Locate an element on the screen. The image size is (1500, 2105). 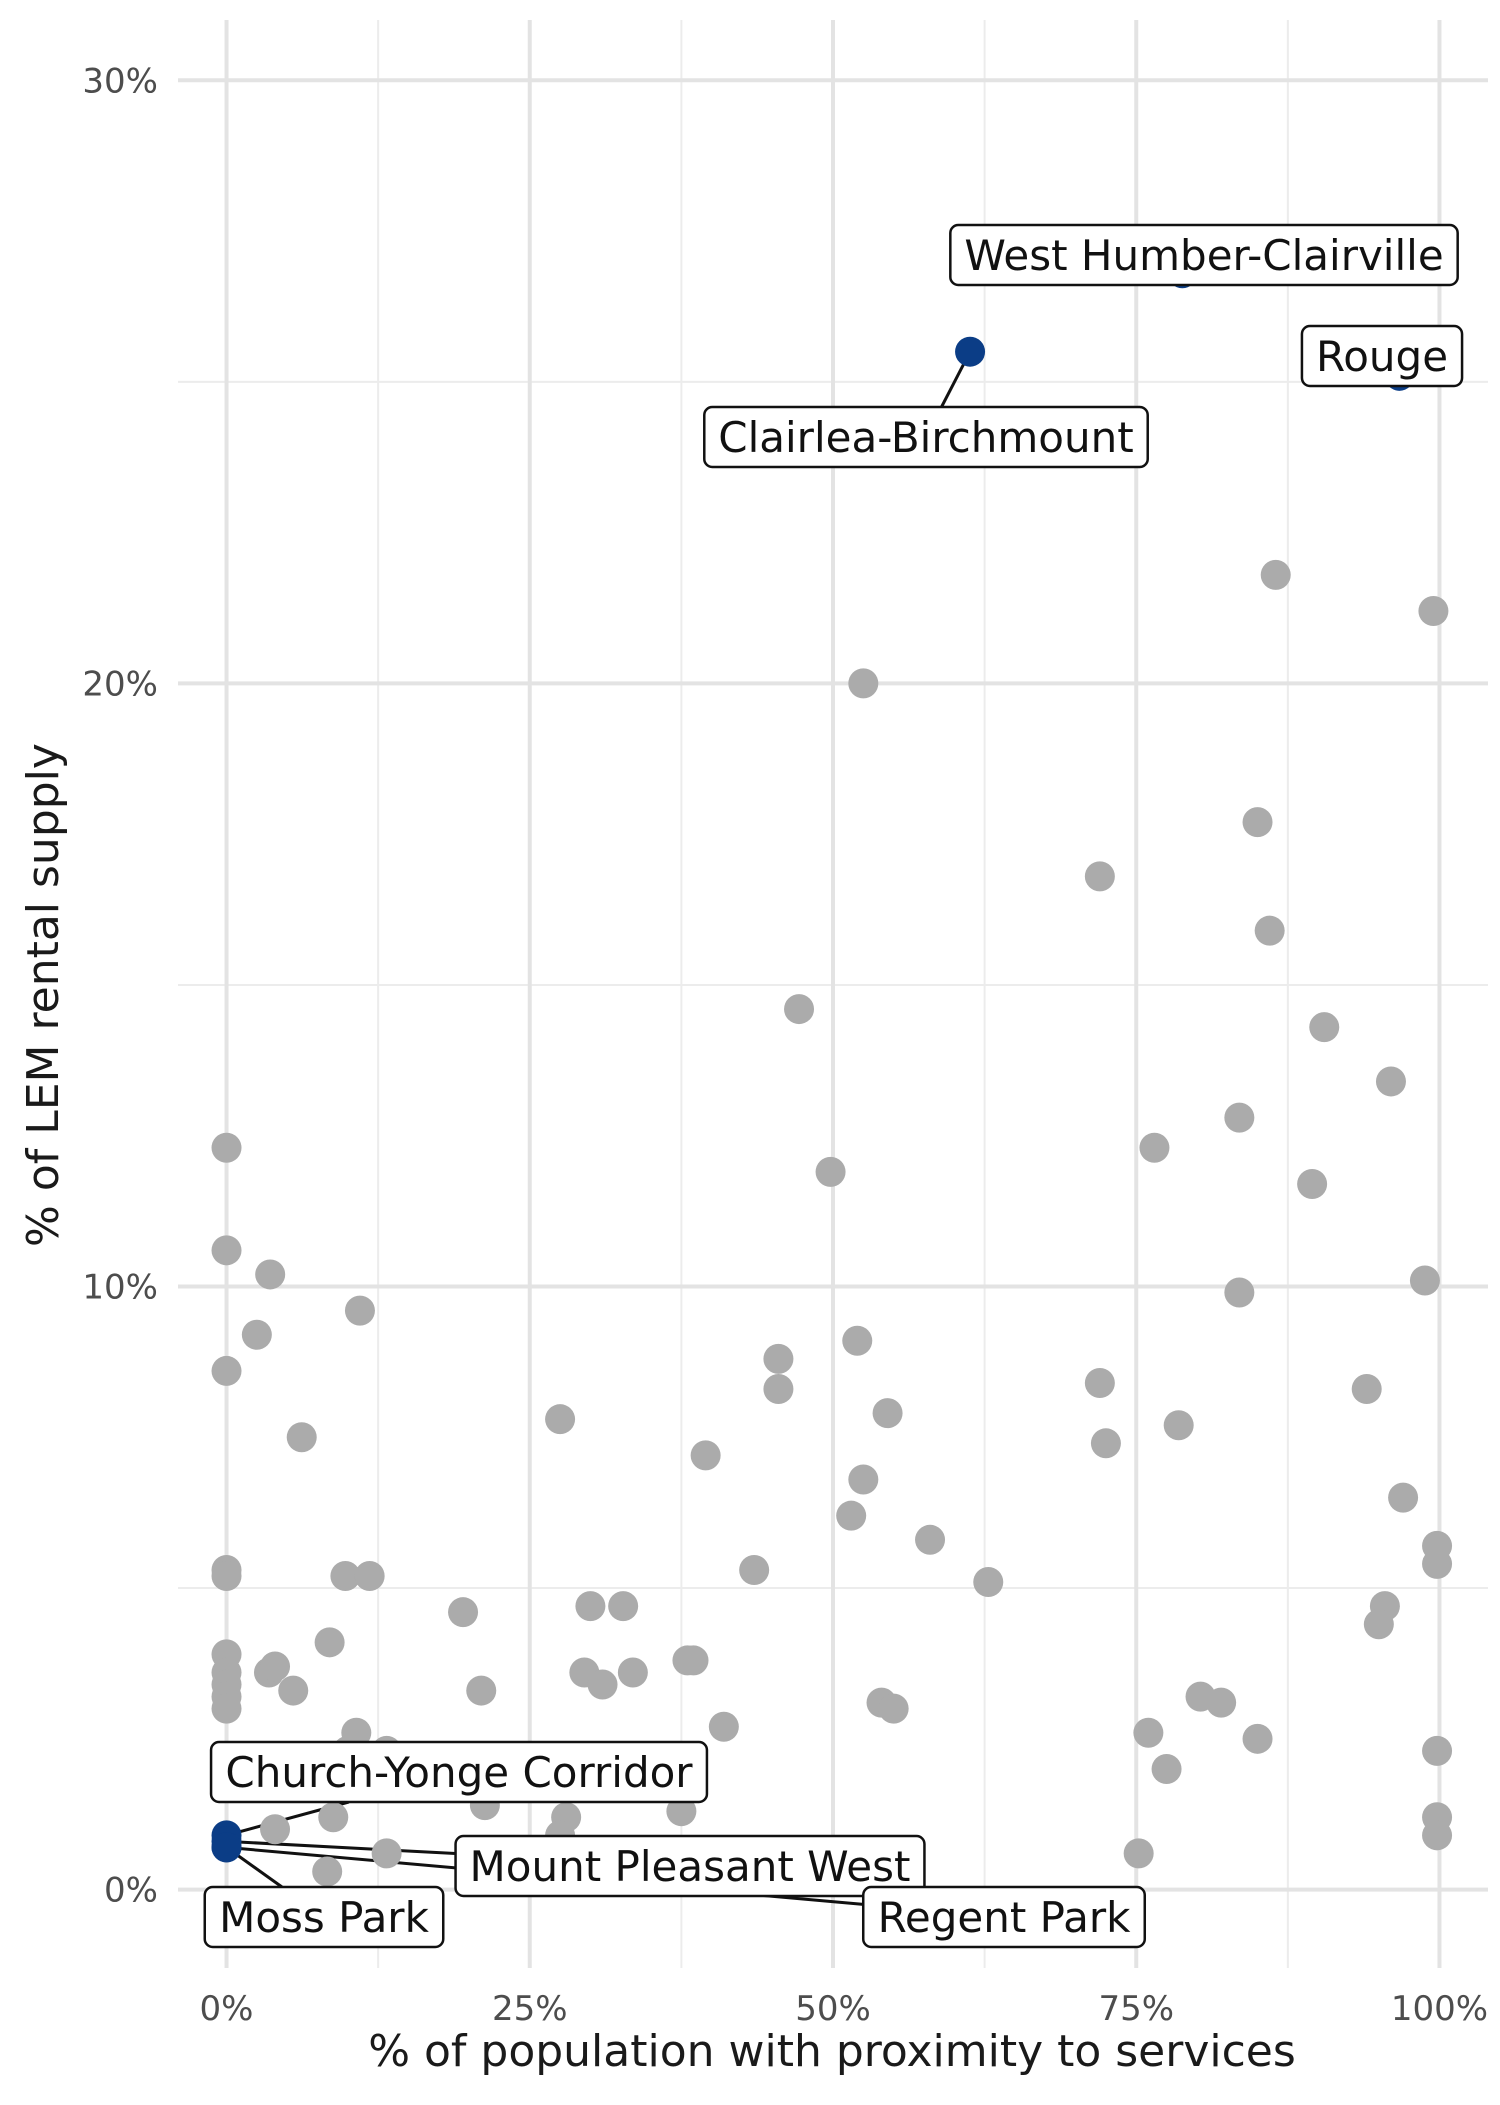
x-tick-label: 0% is located at coordinates (227, 2009).